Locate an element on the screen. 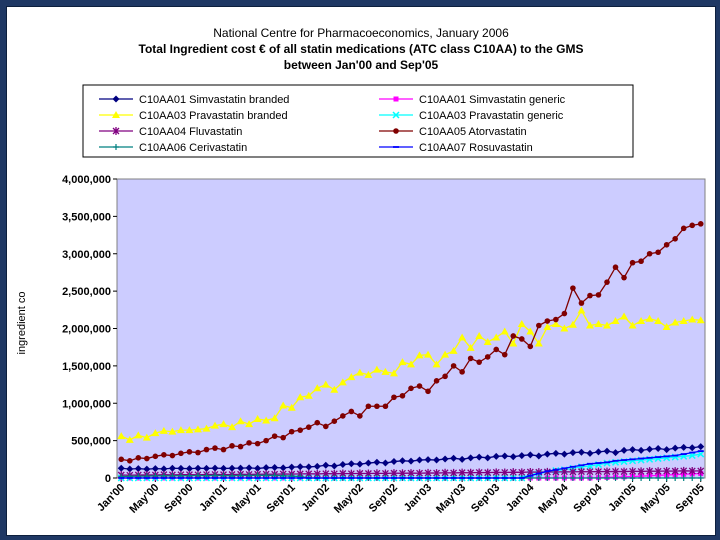 The width and height of the screenshot is (720, 540). y-axis-label: ingredient co is located at coordinates (22, 323).